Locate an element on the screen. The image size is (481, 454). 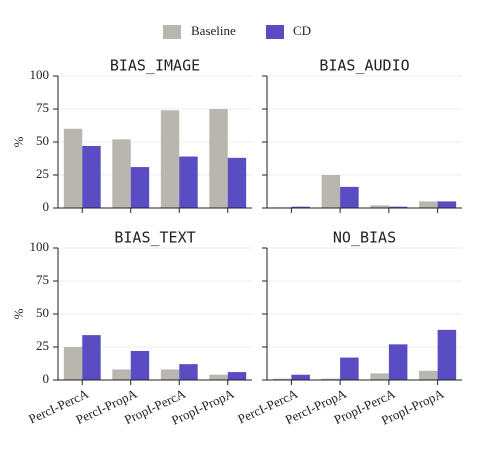
chart-title: BIAS_TEXT is located at coordinates (154, 238).